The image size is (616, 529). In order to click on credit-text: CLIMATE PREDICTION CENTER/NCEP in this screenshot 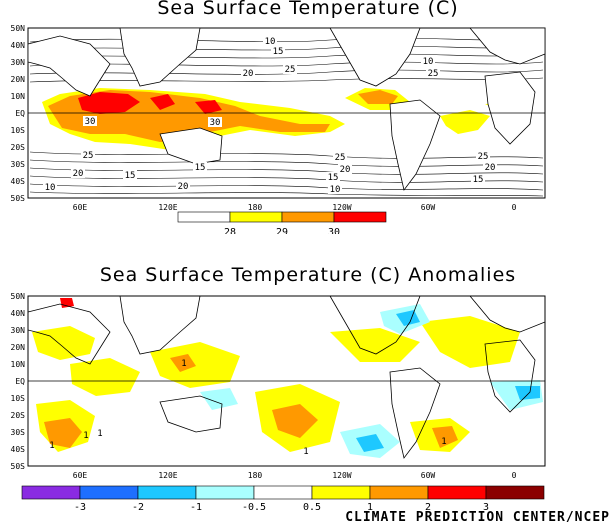, I will do `click(477, 517)`.